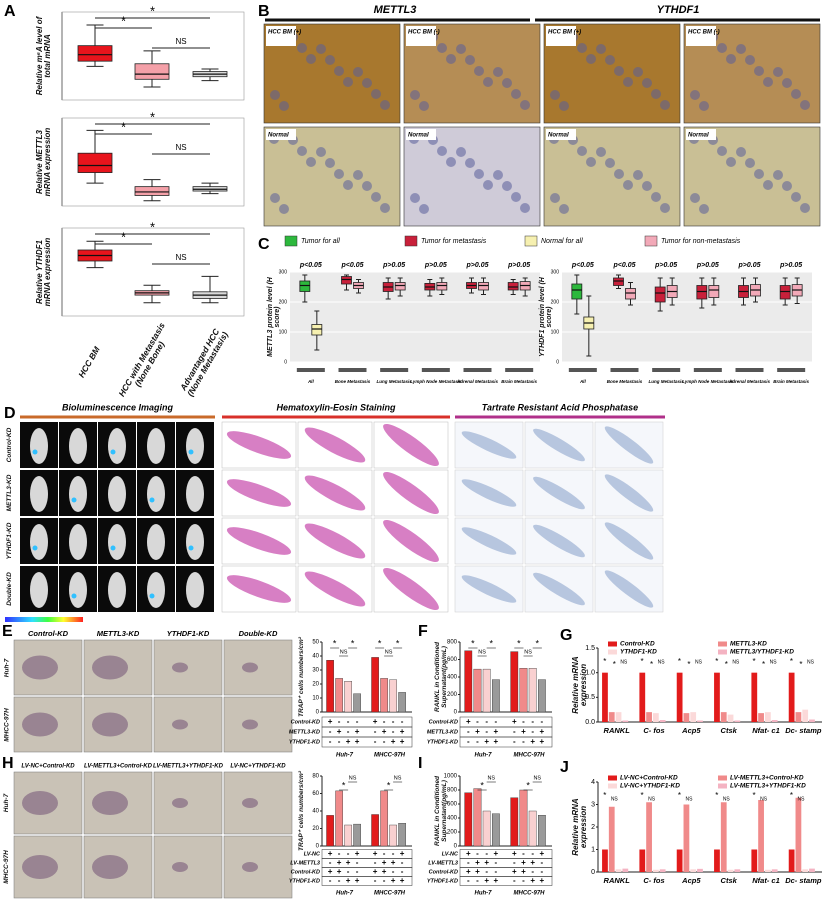 This screenshot has width=825, height=904. Describe the element at coordinates (729, 880) in the screenshot. I see `x-category-label: Ctsk` at that location.